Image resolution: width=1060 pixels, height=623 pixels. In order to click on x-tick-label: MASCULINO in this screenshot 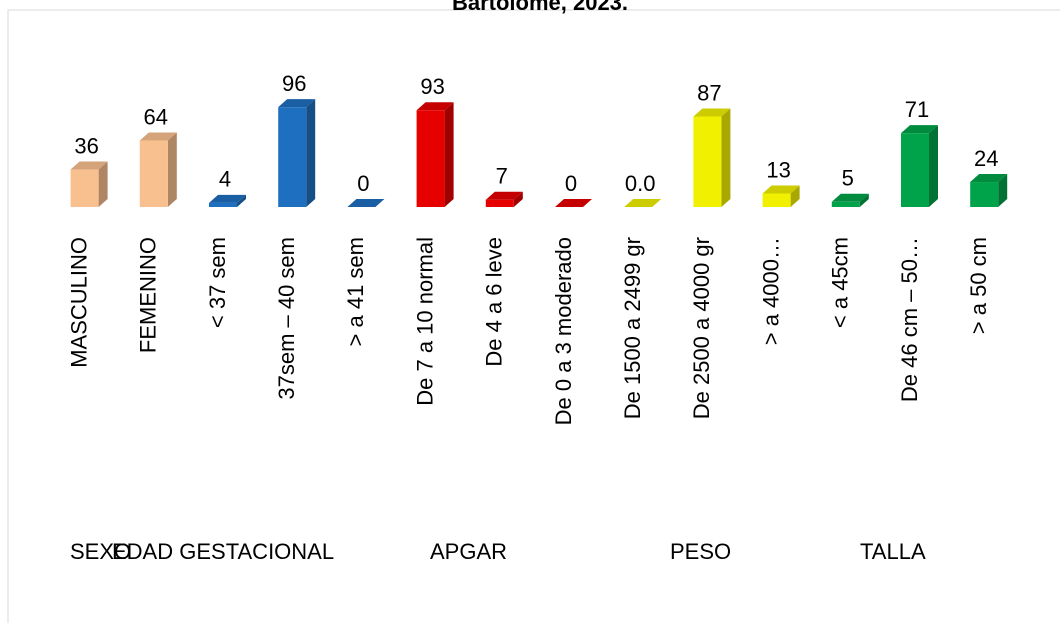, I will do `click(78, 302)`.